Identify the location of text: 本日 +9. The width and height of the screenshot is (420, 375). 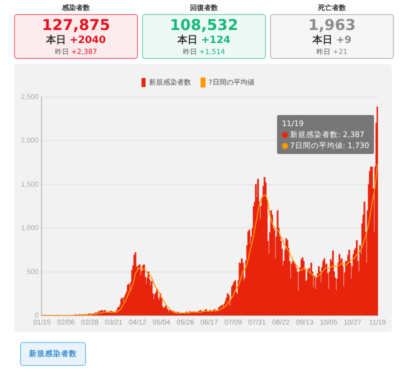
(332, 40).